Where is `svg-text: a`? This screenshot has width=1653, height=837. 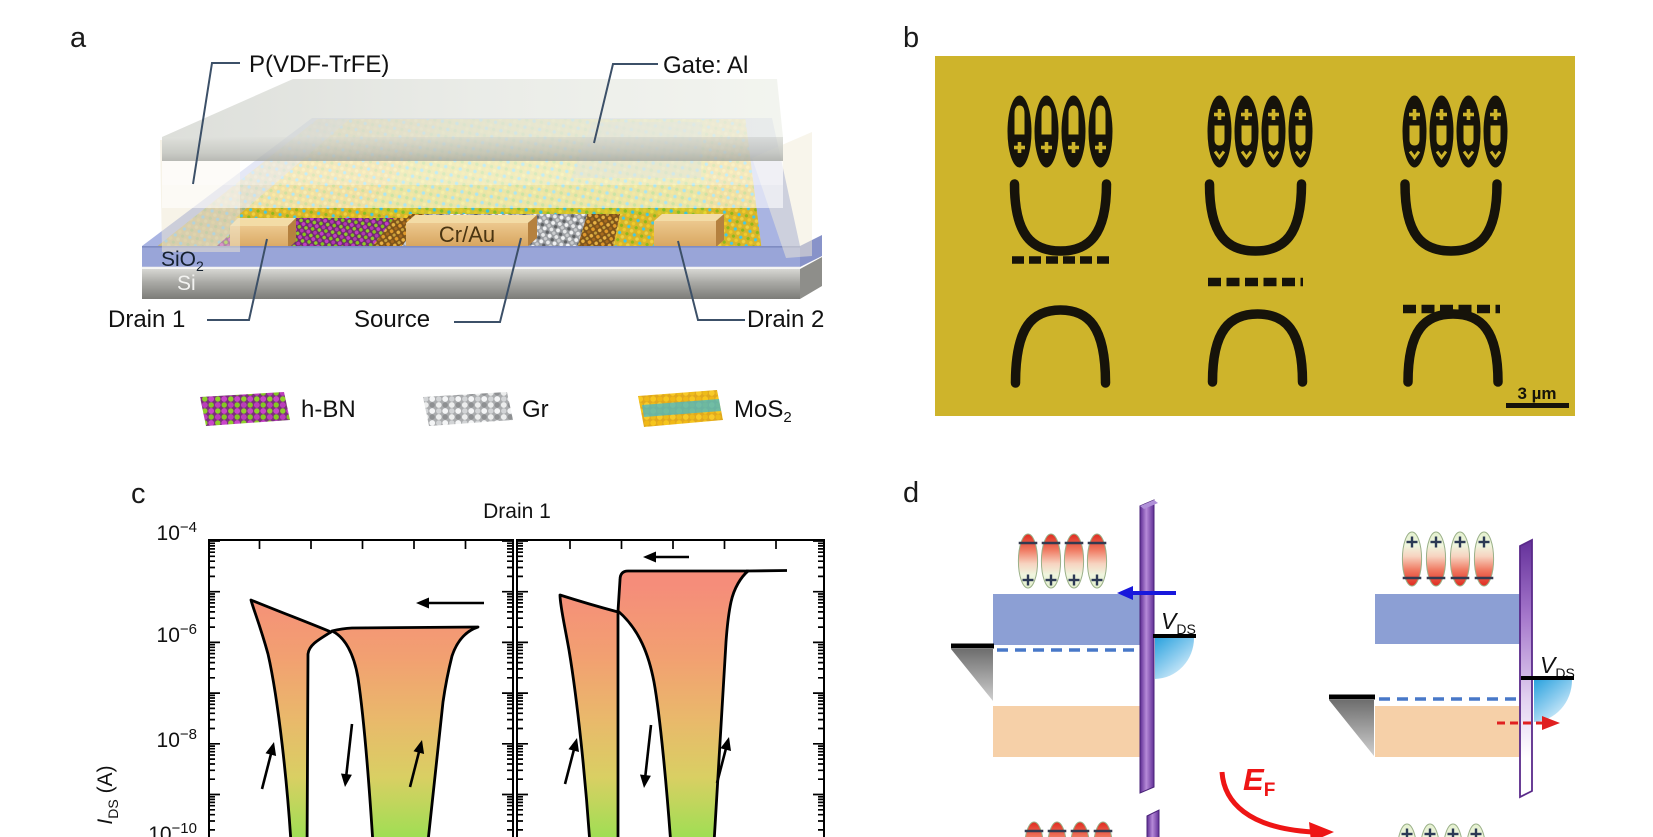
svg-text: a is located at coordinates (78, 38).